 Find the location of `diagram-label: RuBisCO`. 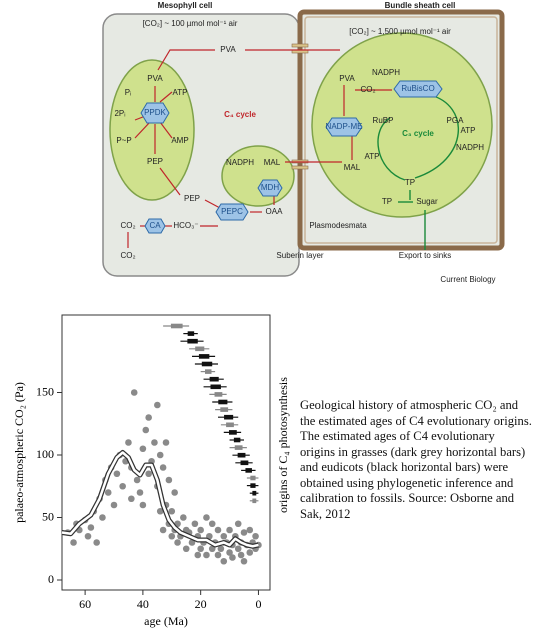

diagram-label: RuBisCO is located at coordinates (417, 88).